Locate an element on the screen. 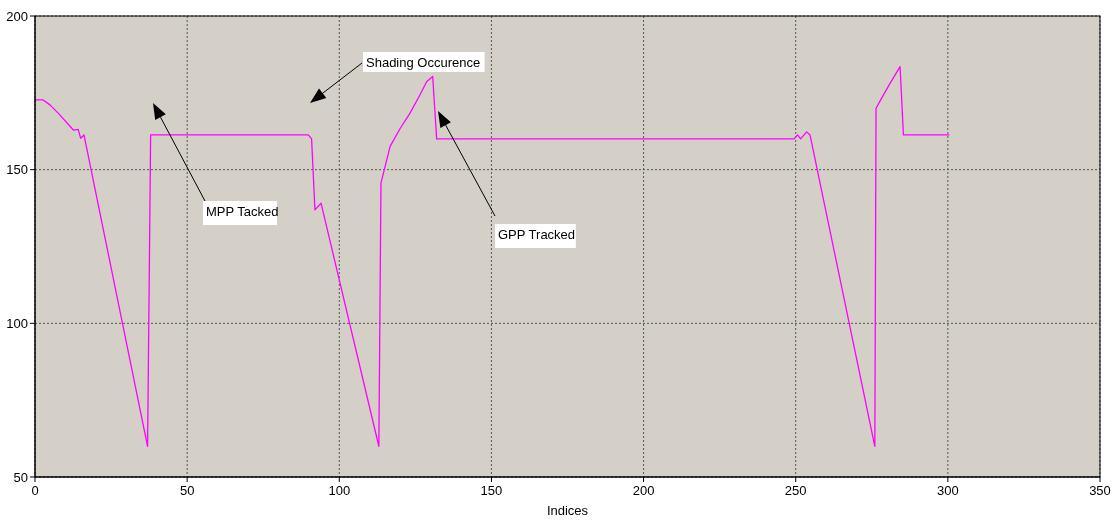 The height and width of the screenshot is (529, 1113). x-tick-label: 100 is located at coordinates (339, 490).